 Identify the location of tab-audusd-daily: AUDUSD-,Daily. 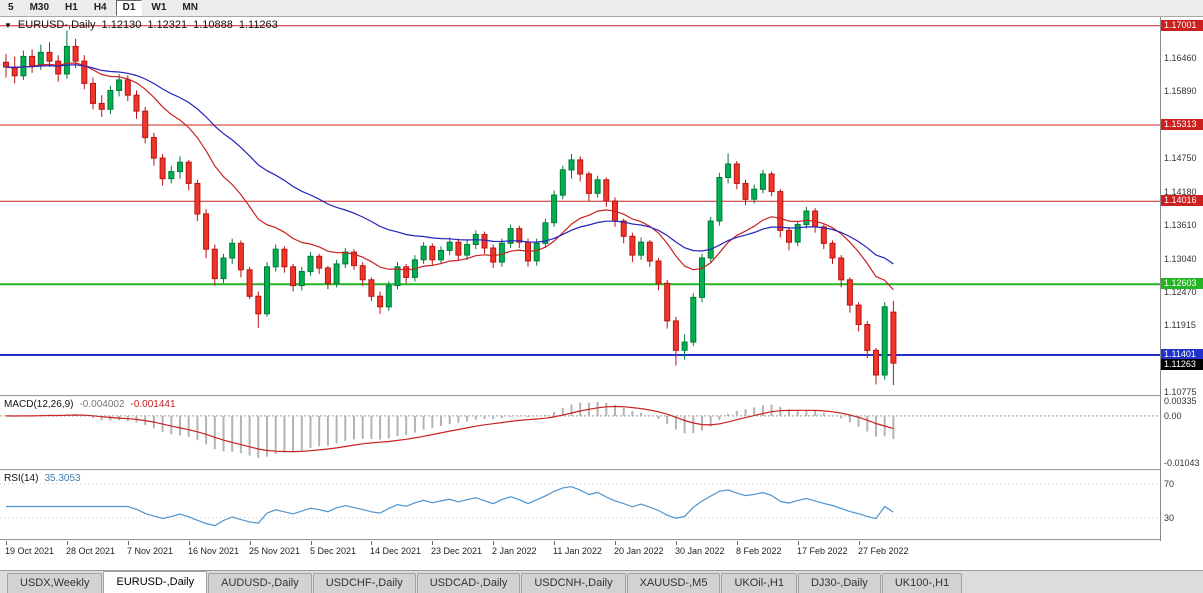
(260, 583).